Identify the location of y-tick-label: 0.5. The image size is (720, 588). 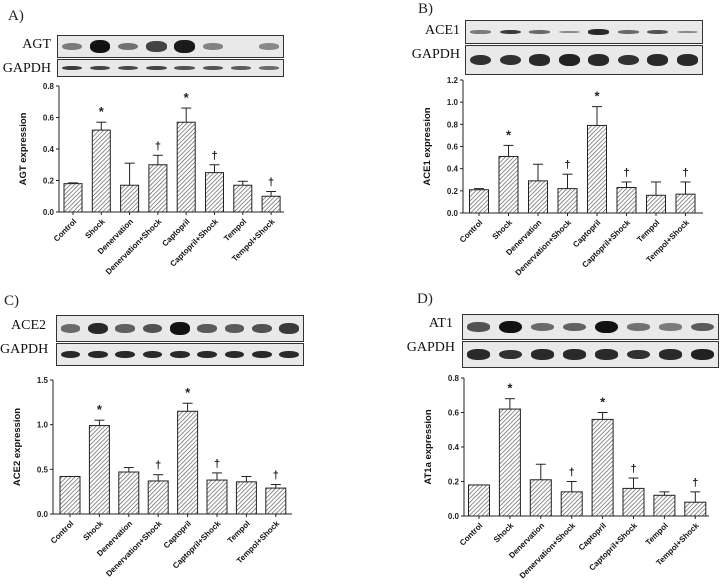
(43, 469).